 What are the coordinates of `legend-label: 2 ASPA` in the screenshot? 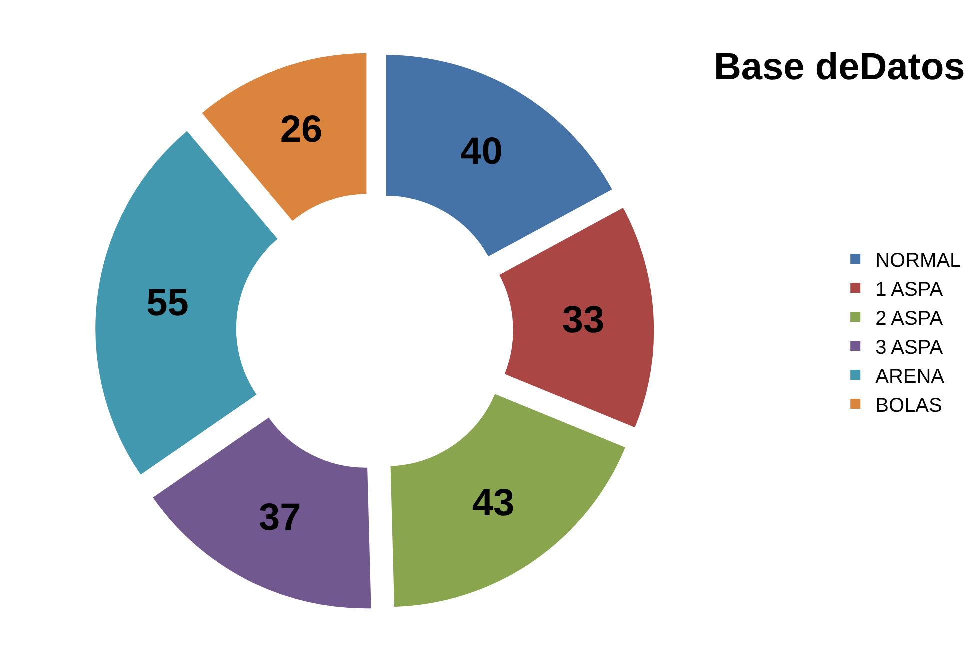 It's located at (910, 319).